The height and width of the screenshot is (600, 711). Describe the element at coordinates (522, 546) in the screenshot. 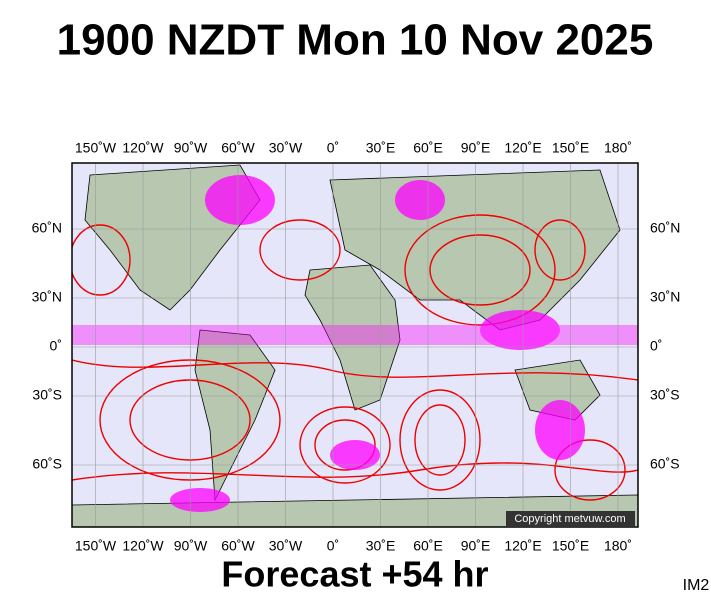

I see `lon-label-bottom: 120˚E` at that location.